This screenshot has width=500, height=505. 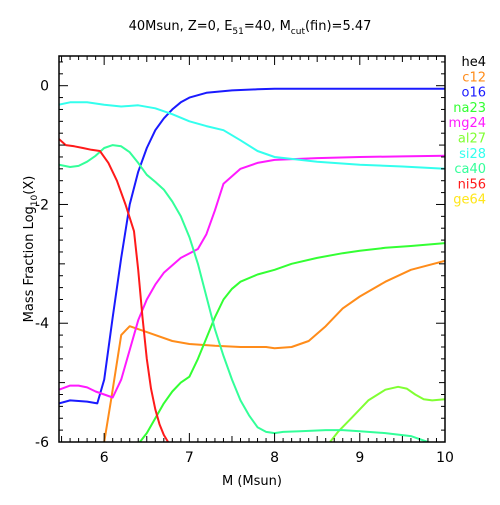 What do you see at coordinates (387, 413) in the screenshot?
I see `series-line-al27` at bounding box center [387, 413].